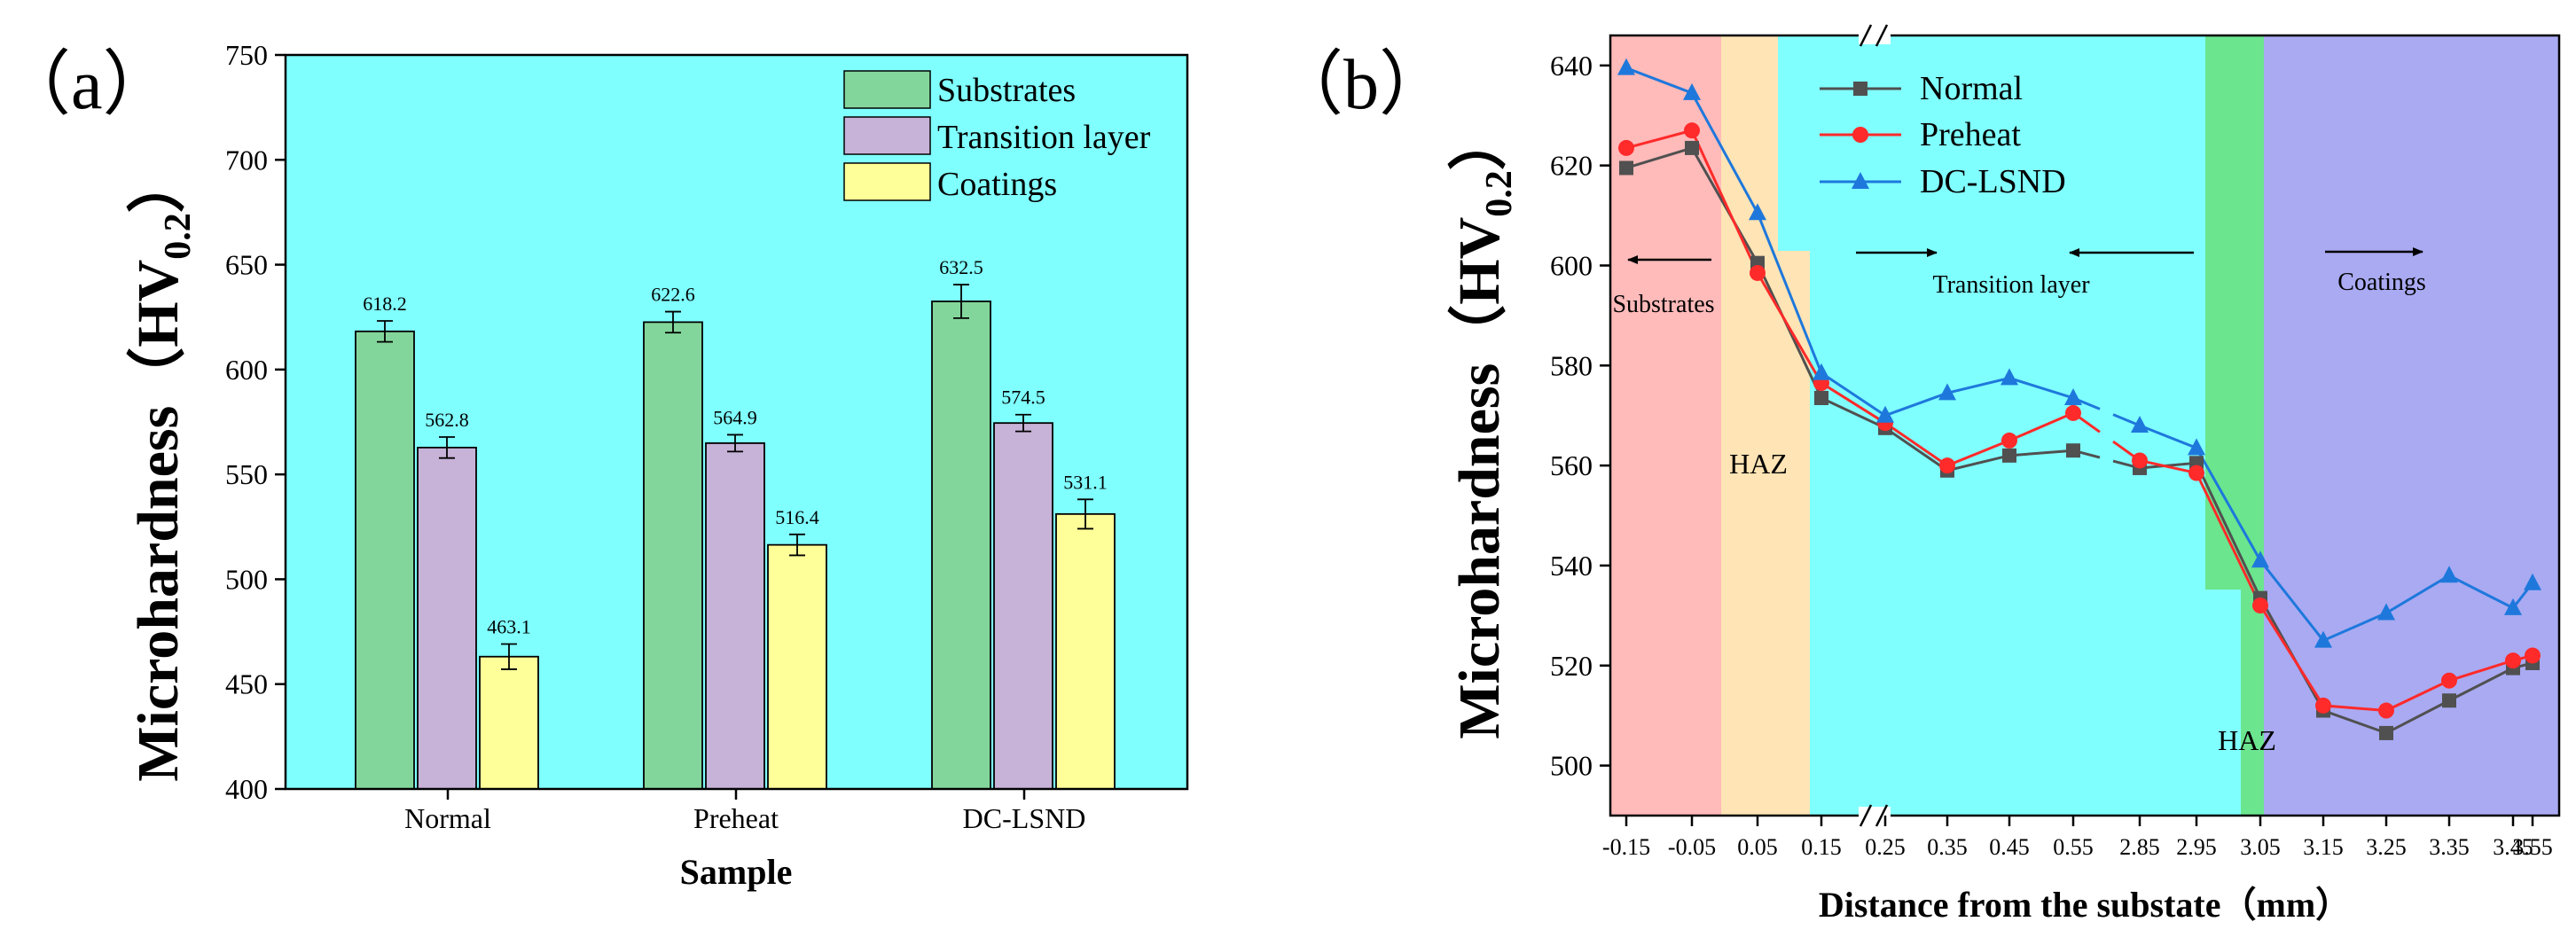  I want to click on y-tick-label: 650, so click(246, 265).